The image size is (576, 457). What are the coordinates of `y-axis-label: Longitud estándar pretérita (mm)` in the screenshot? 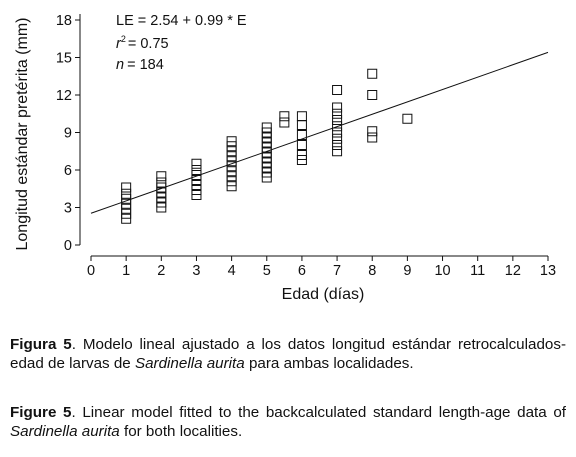 It's located at (22, 134).